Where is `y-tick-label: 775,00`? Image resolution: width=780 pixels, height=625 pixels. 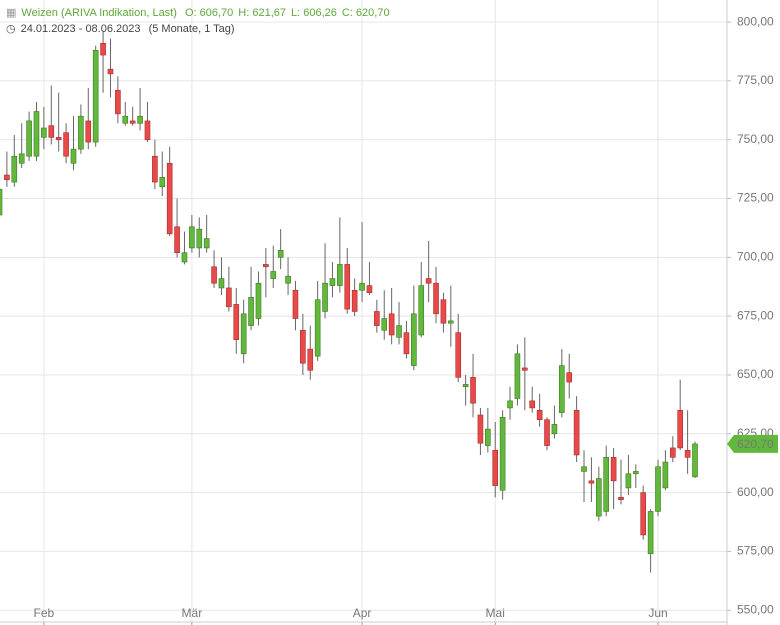
y-tick-label: 775,00 is located at coordinates (755, 80).